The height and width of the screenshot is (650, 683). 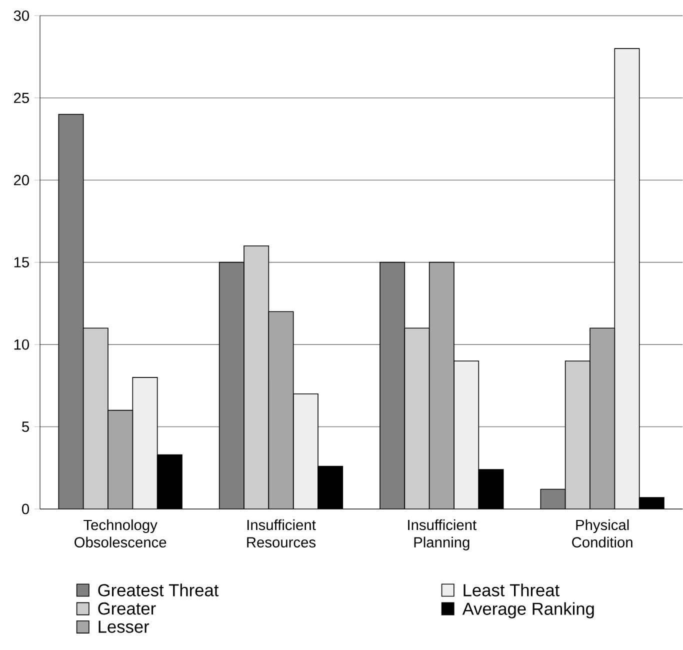 What do you see at coordinates (124, 626) in the screenshot?
I see `legend-label: Lesser` at bounding box center [124, 626].